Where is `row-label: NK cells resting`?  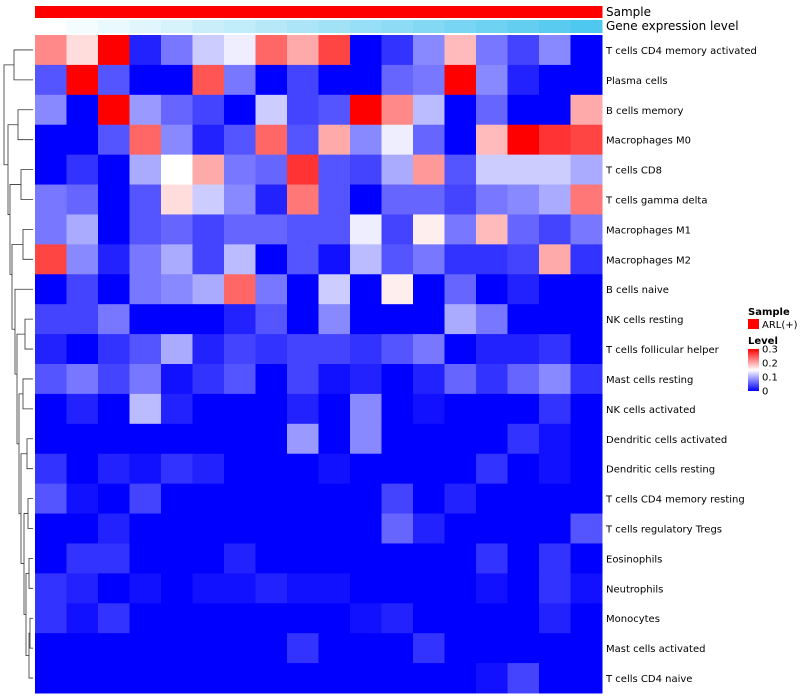 row-label: NK cells resting is located at coordinates (644, 320).